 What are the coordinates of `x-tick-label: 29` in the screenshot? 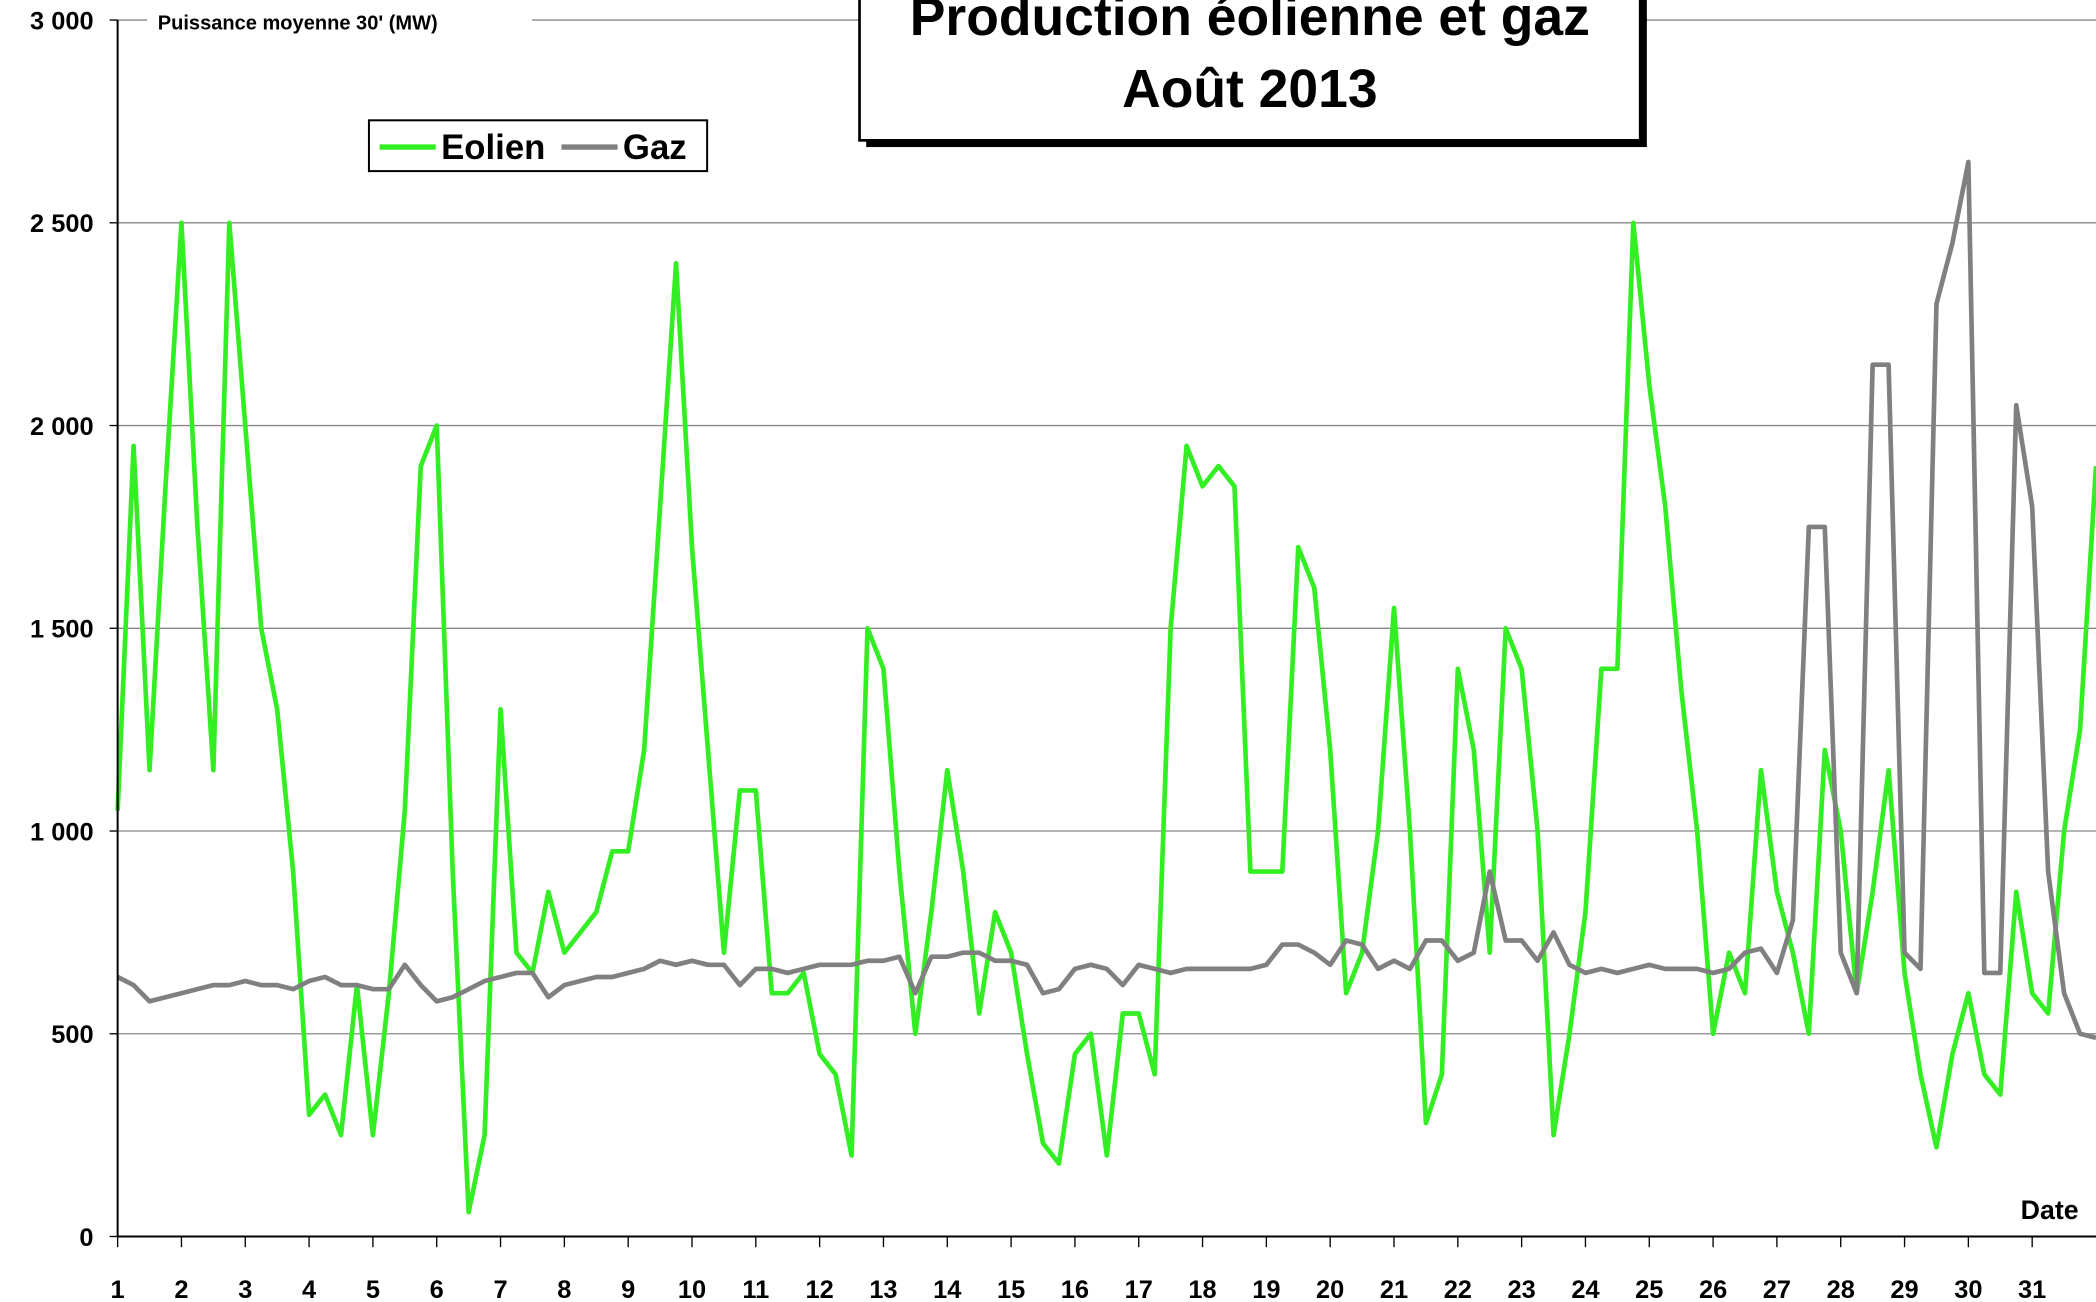 It's located at (1904, 1289).